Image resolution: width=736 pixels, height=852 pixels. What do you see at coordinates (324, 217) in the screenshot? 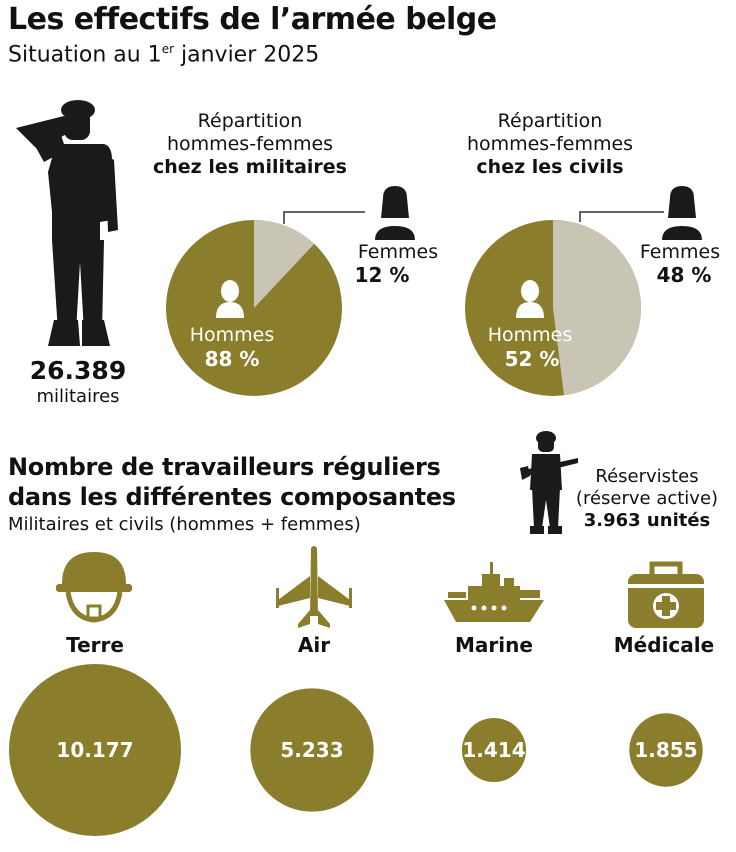
I see `pie-militaires-leader-line` at bounding box center [324, 217].